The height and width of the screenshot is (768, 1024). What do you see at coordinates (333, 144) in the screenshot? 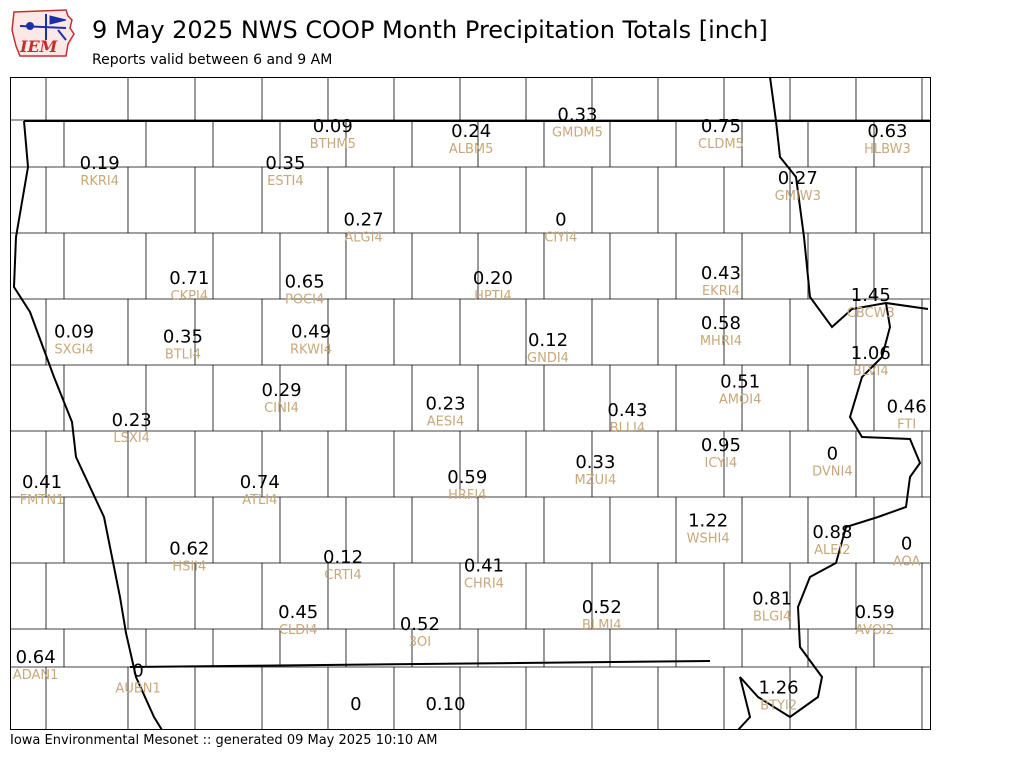
I see `station-id: BTHM5` at bounding box center [333, 144].